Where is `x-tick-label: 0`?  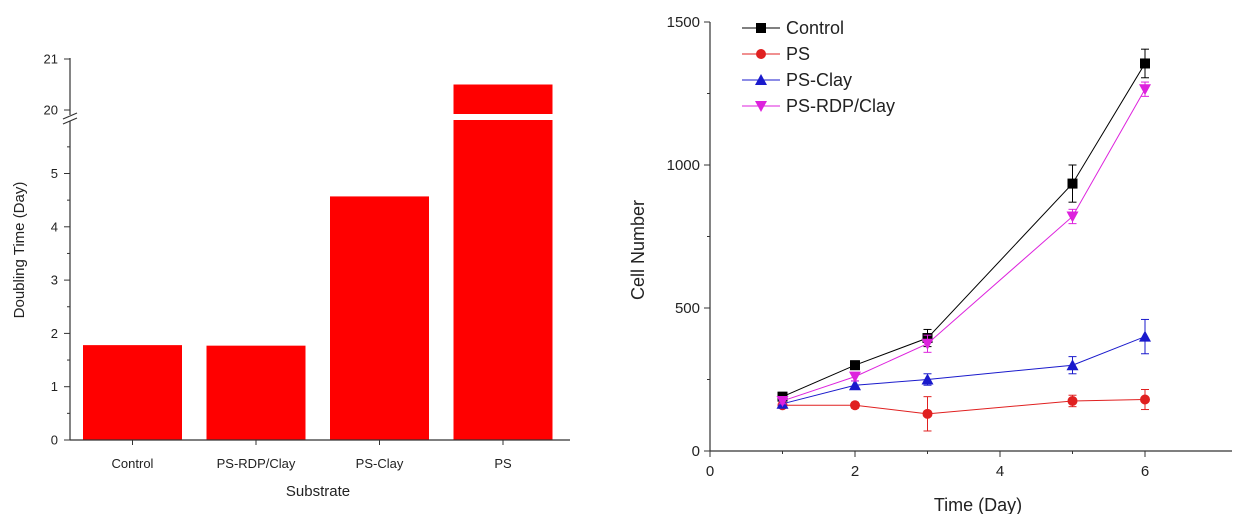
x-tick-label: 0 is located at coordinates (710, 471).